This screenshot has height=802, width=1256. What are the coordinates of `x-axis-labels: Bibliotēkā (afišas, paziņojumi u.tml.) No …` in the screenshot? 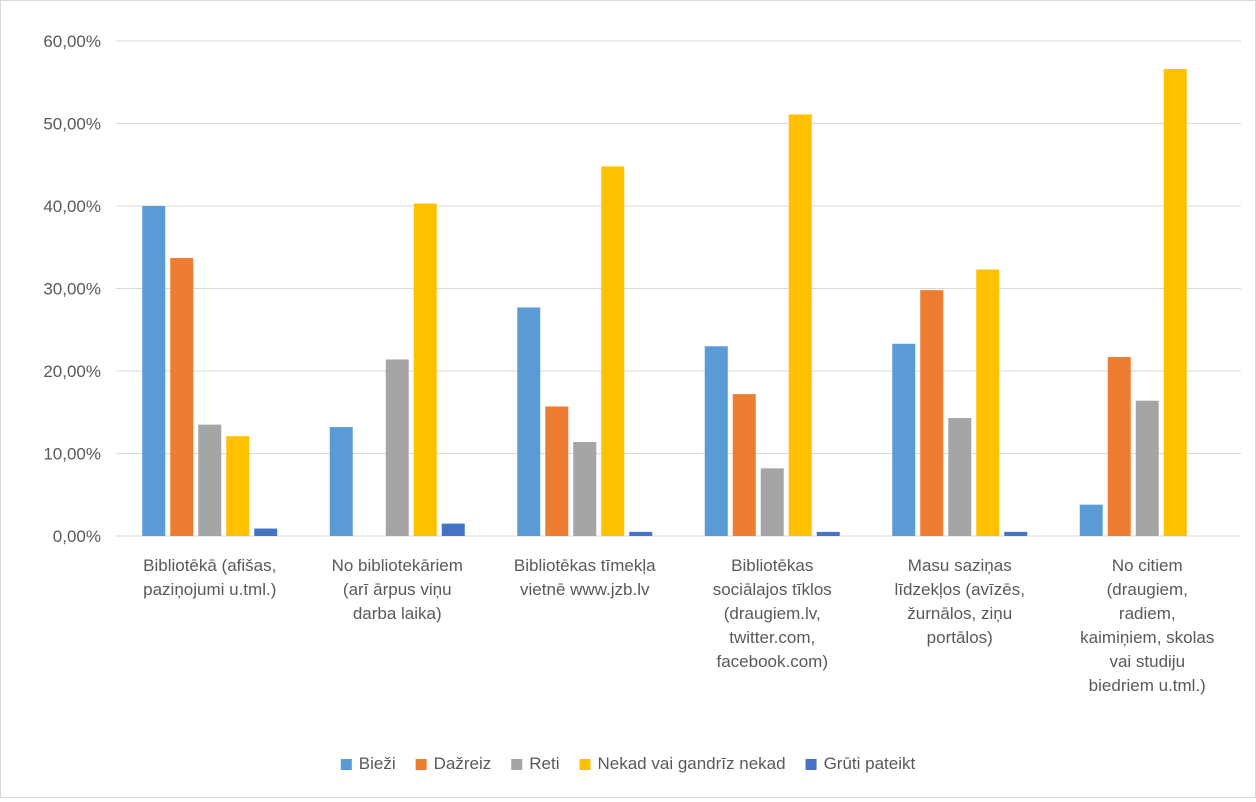 It's located at (678, 625).